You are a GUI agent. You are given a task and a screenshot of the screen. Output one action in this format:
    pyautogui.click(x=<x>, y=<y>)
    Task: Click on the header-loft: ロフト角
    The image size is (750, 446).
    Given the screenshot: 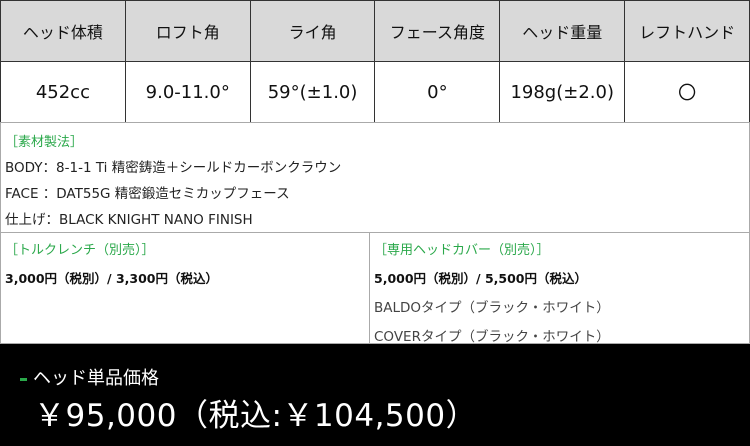 What is the action you would take?
    pyautogui.click(x=187, y=31)
    